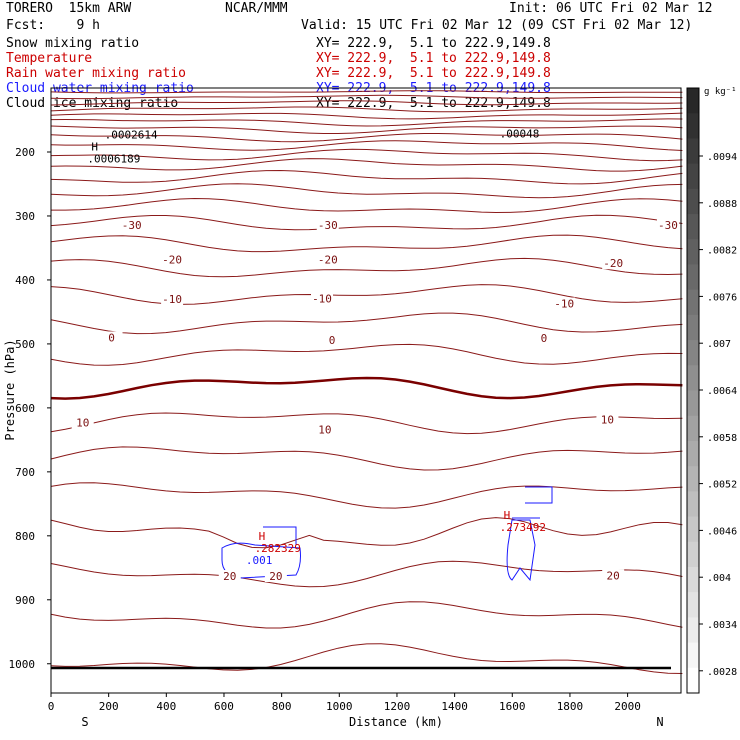 This screenshot has width=740, height=740. I want to click on colorbar-label: .004, so click(719, 578).